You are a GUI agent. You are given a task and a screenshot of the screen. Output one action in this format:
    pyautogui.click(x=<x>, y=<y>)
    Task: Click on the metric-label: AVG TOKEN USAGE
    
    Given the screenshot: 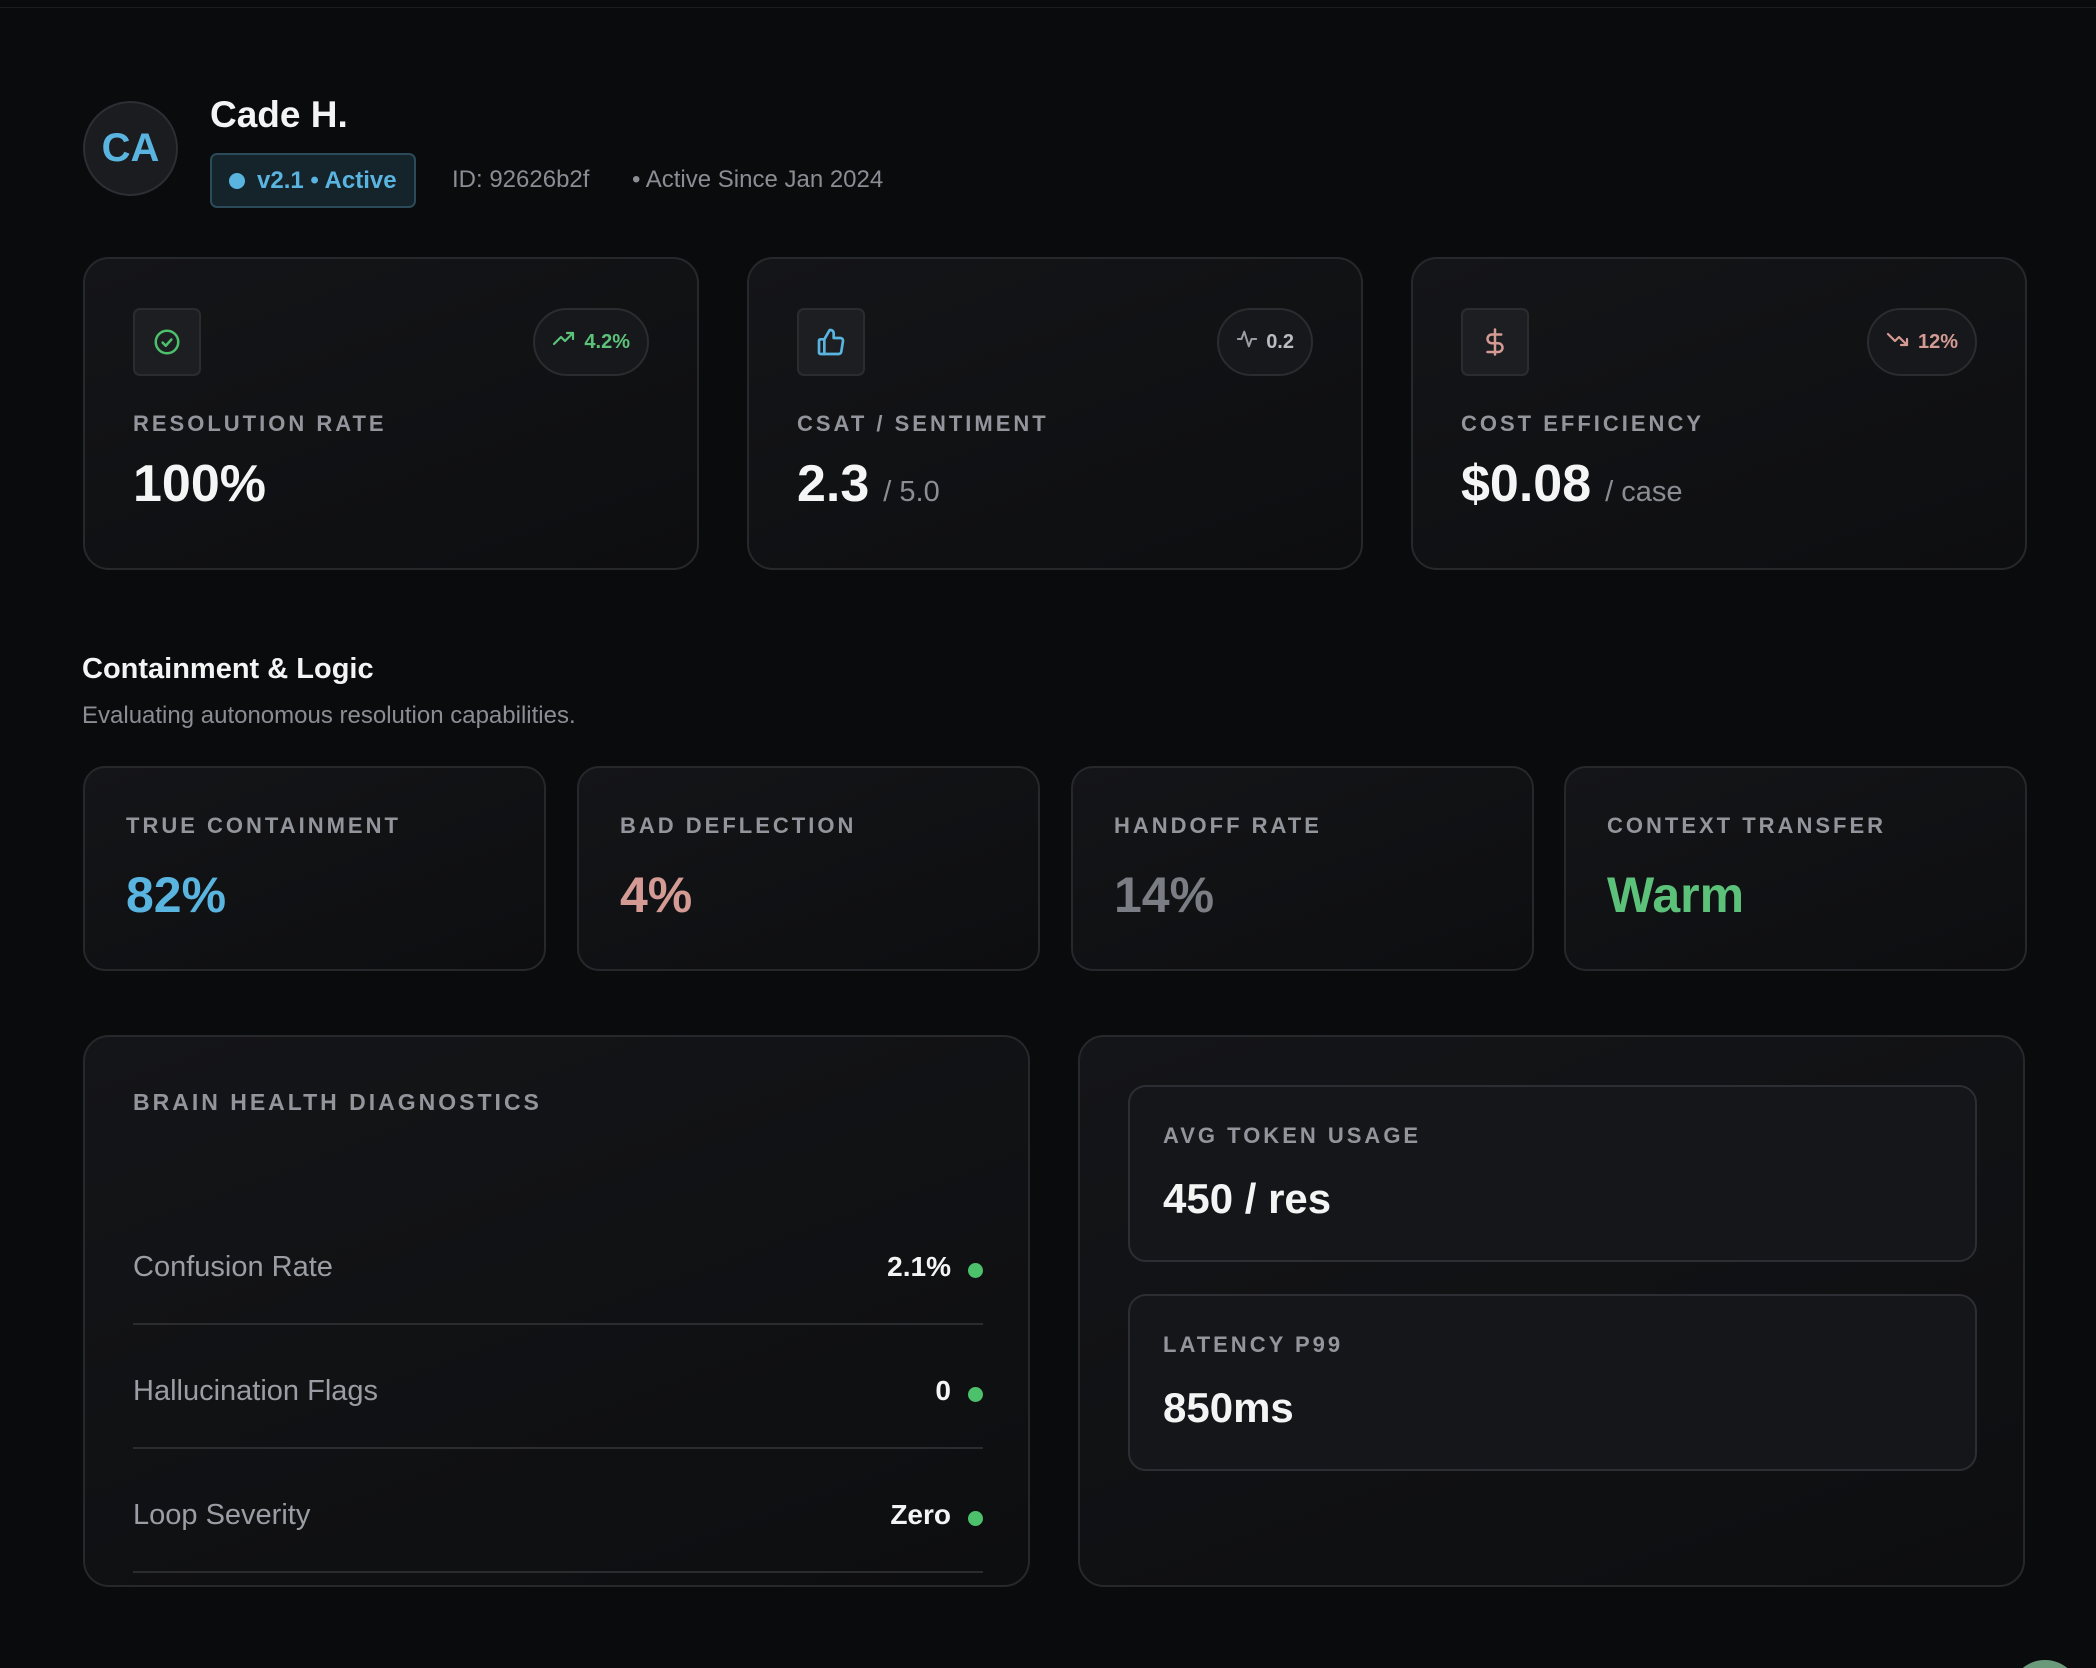 What is the action you would take?
    pyautogui.click(x=1292, y=1135)
    